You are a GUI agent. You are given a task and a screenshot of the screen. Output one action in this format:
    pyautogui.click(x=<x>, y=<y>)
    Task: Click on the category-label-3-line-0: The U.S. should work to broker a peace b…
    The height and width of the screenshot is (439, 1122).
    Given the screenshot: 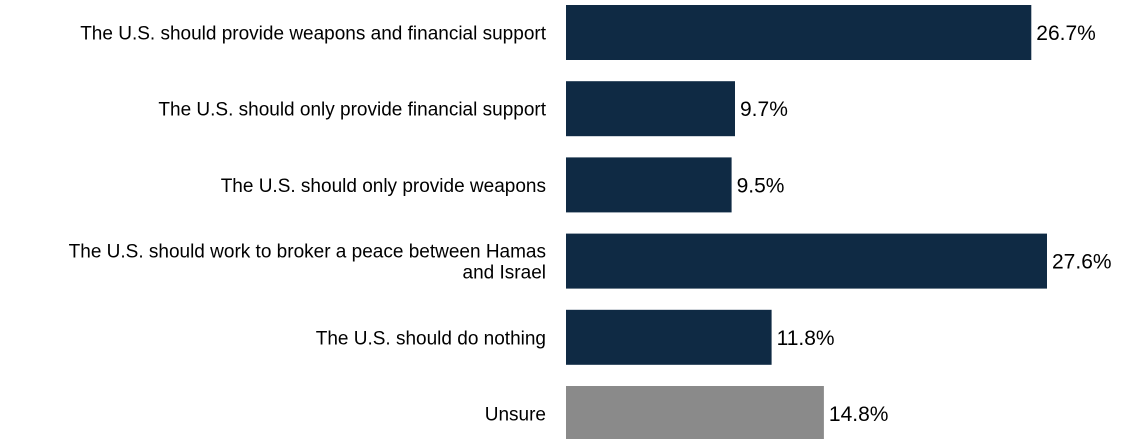 What is the action you would take?
    pyautogui.click(x=307, y=252)
    